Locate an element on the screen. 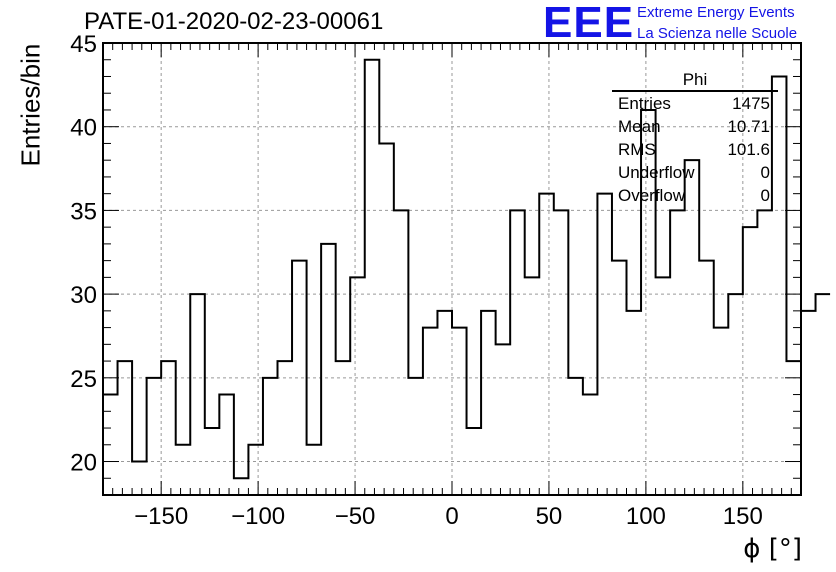 This screenshot has height=572, width=836. x-tick-label: −100 is located at coordinates (258, 516).